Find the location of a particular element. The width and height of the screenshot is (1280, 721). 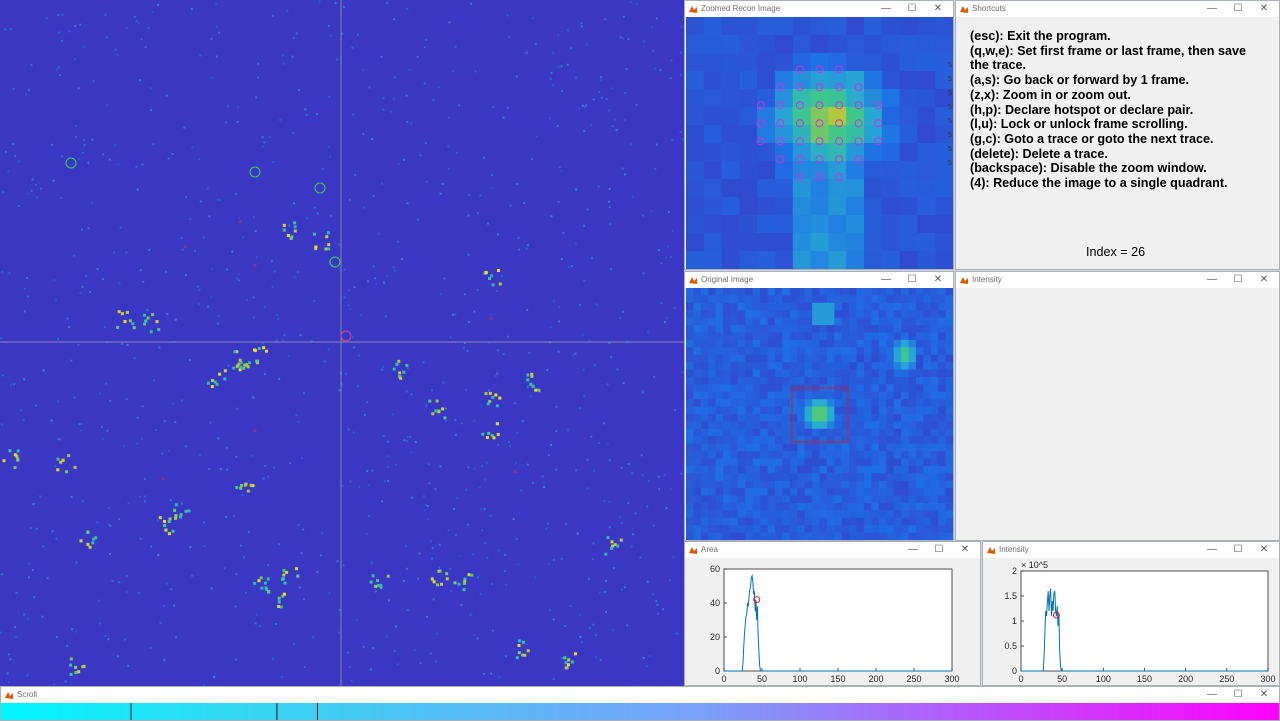

y-tick-label: 20 is located at coordinates (715, 637).